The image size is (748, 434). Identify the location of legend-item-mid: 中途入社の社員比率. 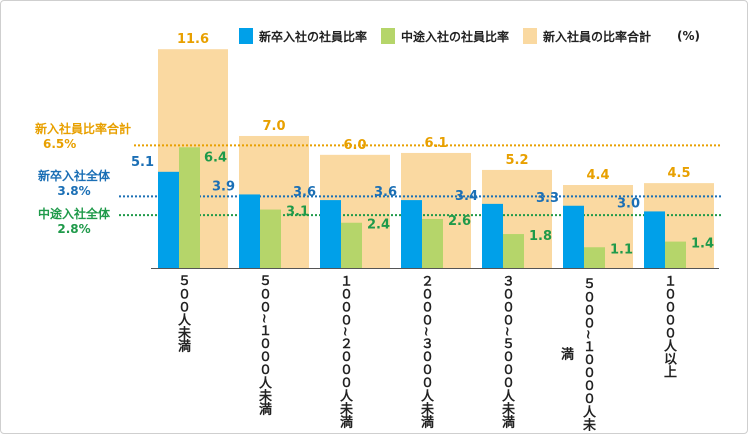
(445, 36).